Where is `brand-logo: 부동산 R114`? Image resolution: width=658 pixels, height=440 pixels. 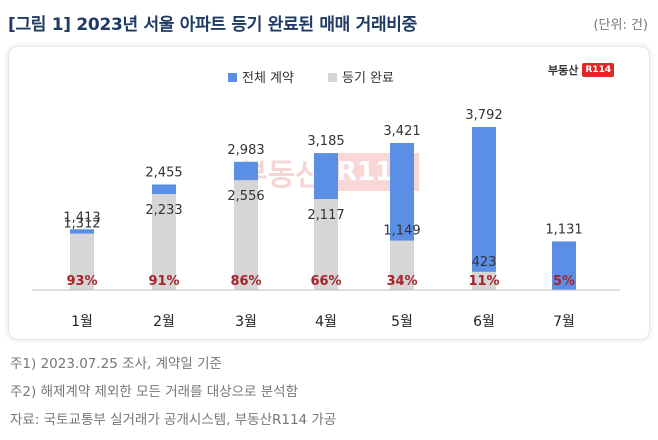 brand-logo: 부동산 R114 is located at coordinates (581, 70).